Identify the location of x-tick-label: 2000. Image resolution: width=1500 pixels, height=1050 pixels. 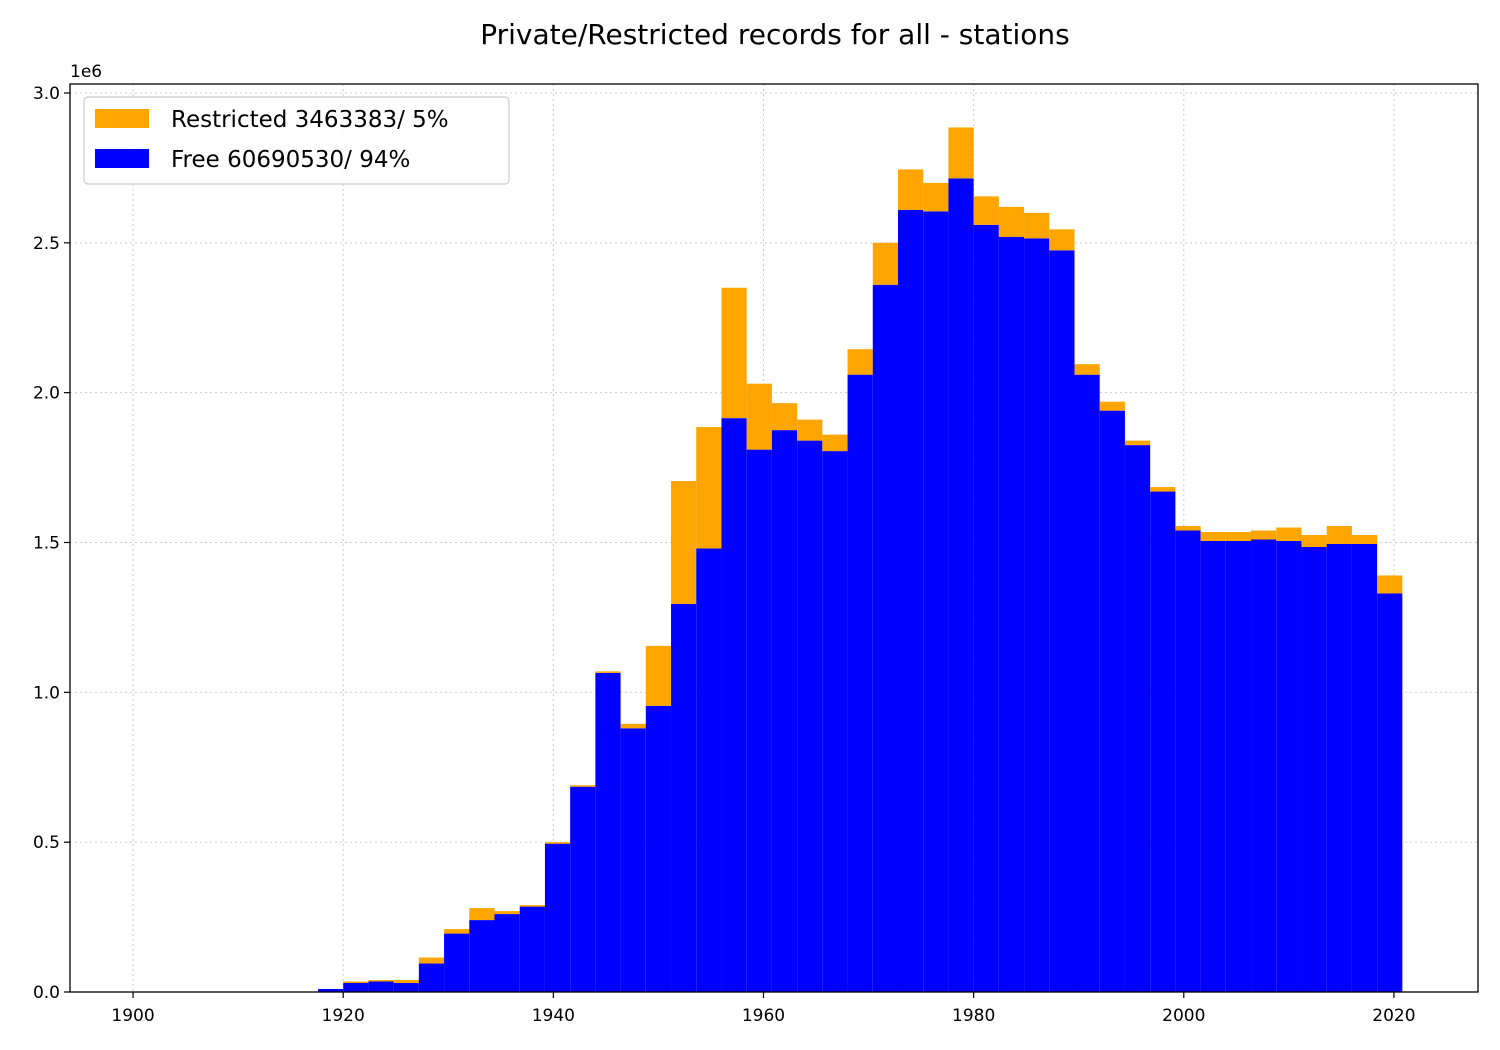
(1183, 1016).